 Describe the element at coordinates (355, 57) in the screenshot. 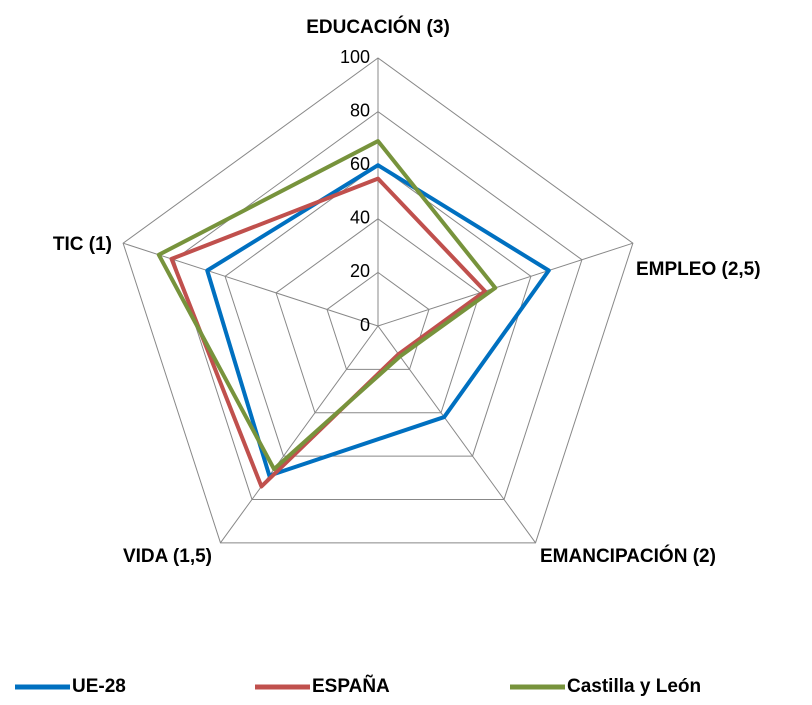

I see `tick-label: 100` at that location.